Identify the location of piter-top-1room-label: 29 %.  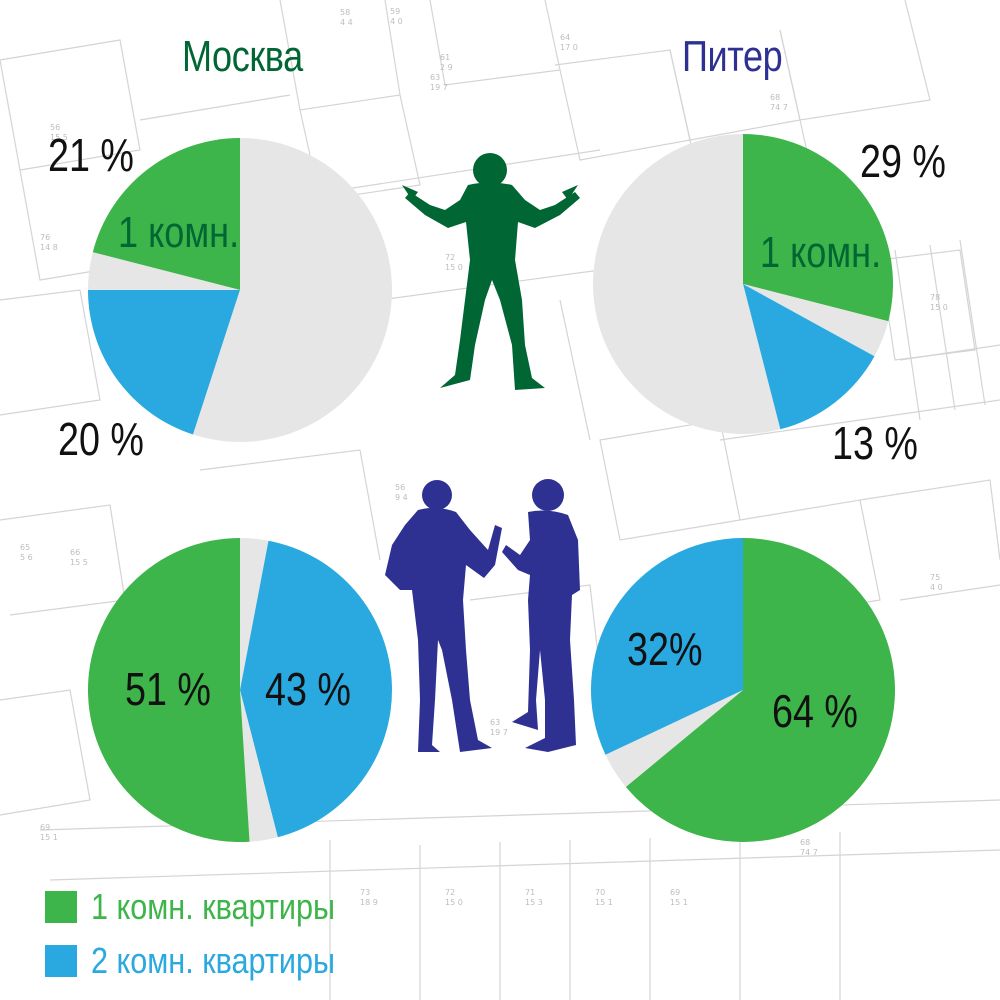
(903, 161).